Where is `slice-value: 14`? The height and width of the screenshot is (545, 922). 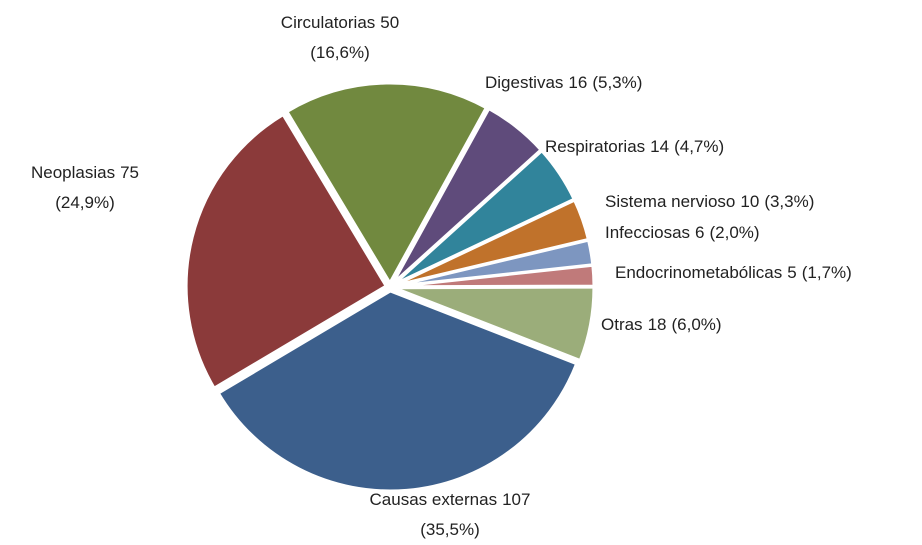 slice-value: 14 is located at coordinates (659, 146).